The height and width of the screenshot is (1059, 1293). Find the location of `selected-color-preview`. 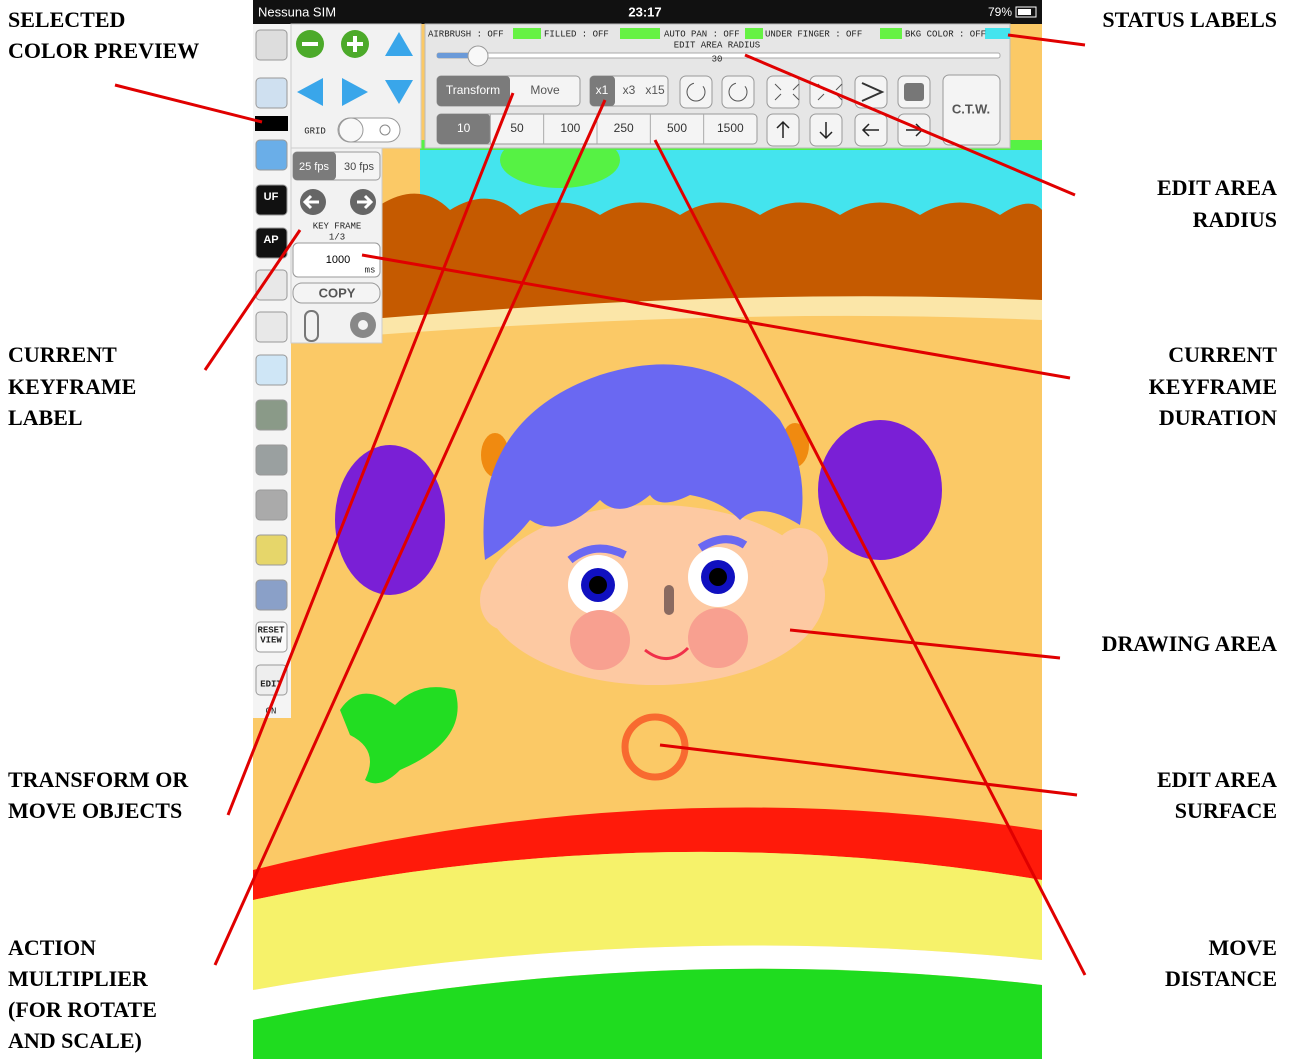

selected-color-preview is located at coordinates (271, 123).